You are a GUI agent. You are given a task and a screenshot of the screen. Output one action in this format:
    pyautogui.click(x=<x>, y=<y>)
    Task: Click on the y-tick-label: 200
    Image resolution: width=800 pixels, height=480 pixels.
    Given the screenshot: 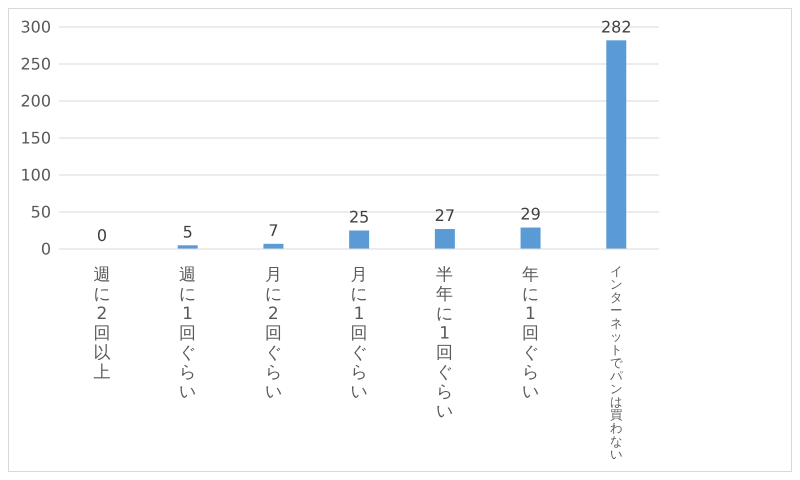 What is the action you would take?
    pyautogui.click(x=35, y=101)
    